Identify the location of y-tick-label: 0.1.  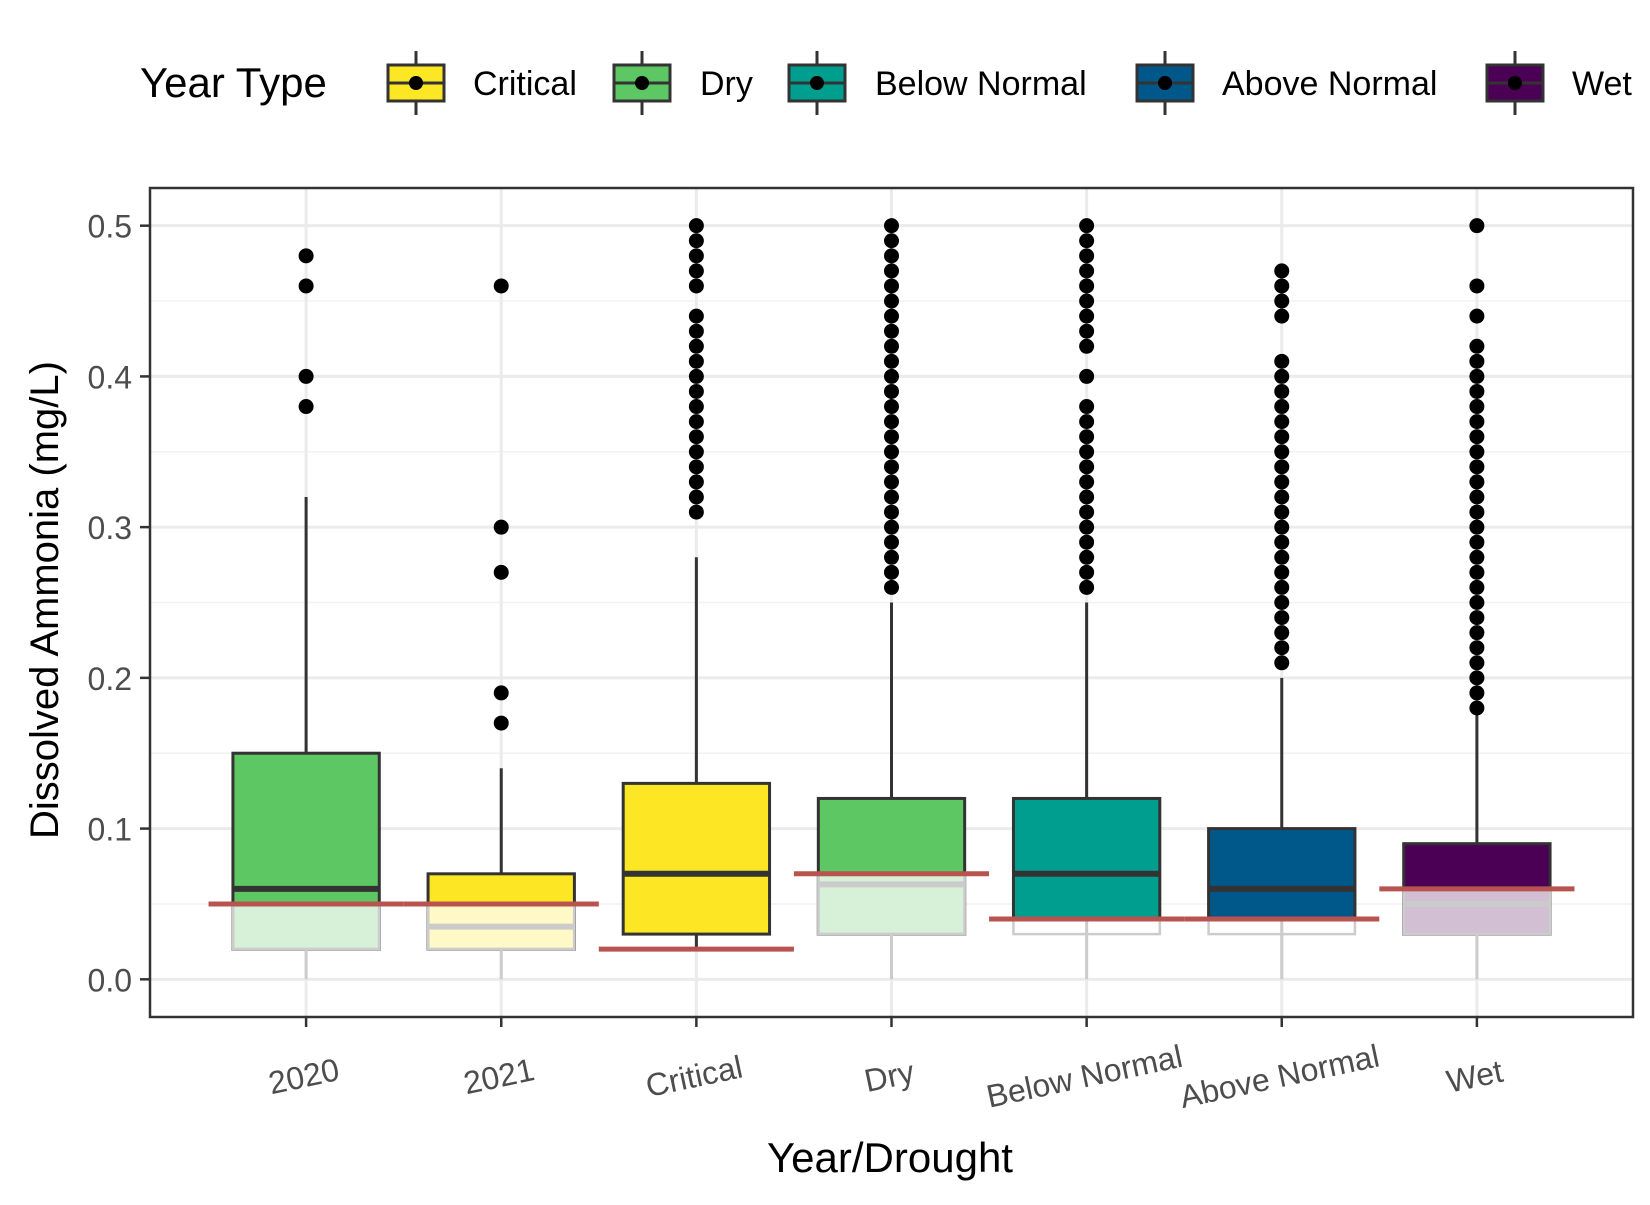
(110, 830).